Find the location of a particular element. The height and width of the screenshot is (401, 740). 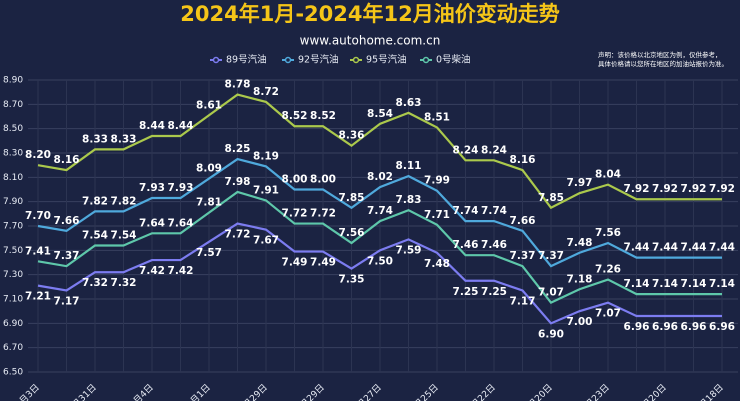

y-tick-label: 7.70 is located at coordinates (13, 227).